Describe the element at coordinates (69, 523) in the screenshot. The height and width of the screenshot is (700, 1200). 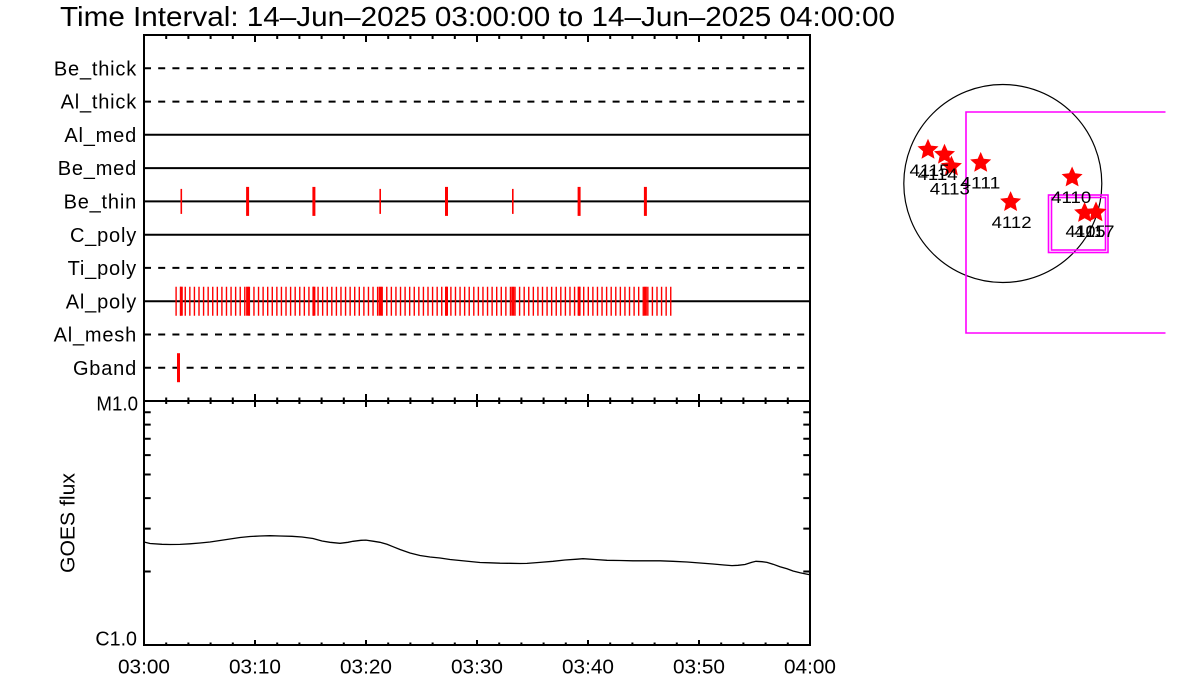
I see `svg-text: GOES flux` at that location.